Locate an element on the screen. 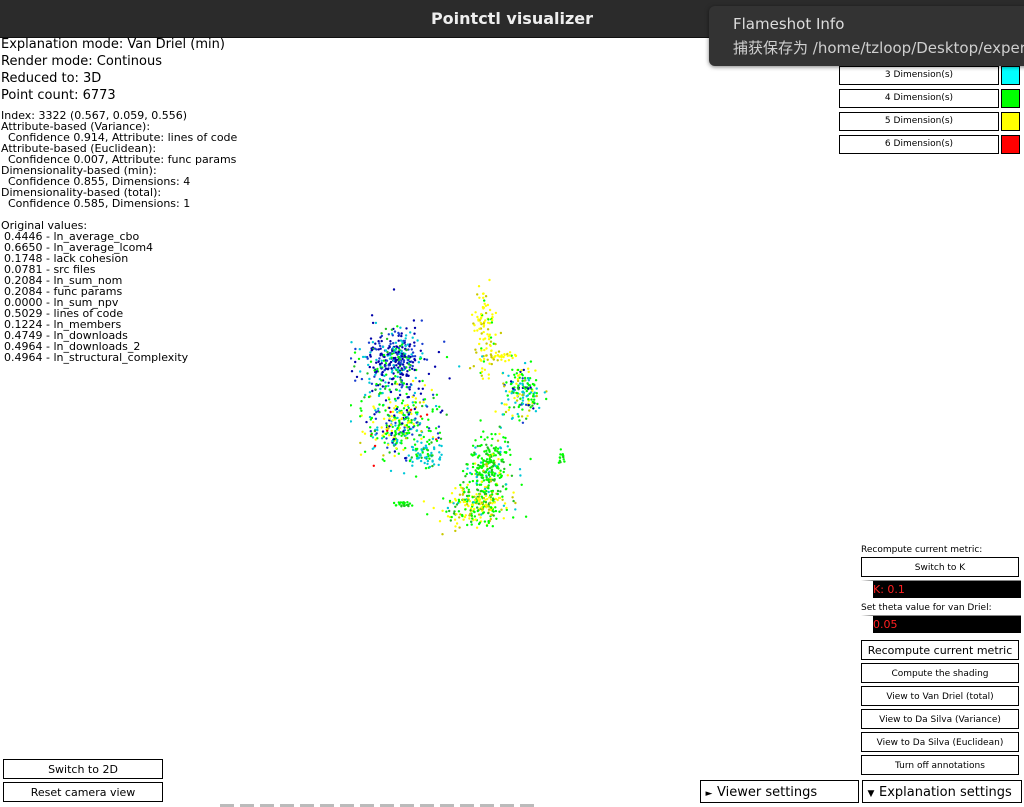 The width and height of the screenshot is (1024, 807). switch-to-2d-button: Switch to 2D is located at coordinates (83, 769).